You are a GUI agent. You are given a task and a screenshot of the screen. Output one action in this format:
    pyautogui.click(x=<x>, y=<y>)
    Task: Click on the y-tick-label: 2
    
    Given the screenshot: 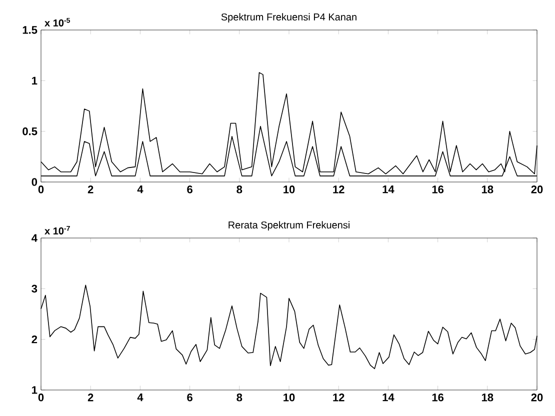 What is the action you would take?
    pyautogui.click(x=35, y=339)
    